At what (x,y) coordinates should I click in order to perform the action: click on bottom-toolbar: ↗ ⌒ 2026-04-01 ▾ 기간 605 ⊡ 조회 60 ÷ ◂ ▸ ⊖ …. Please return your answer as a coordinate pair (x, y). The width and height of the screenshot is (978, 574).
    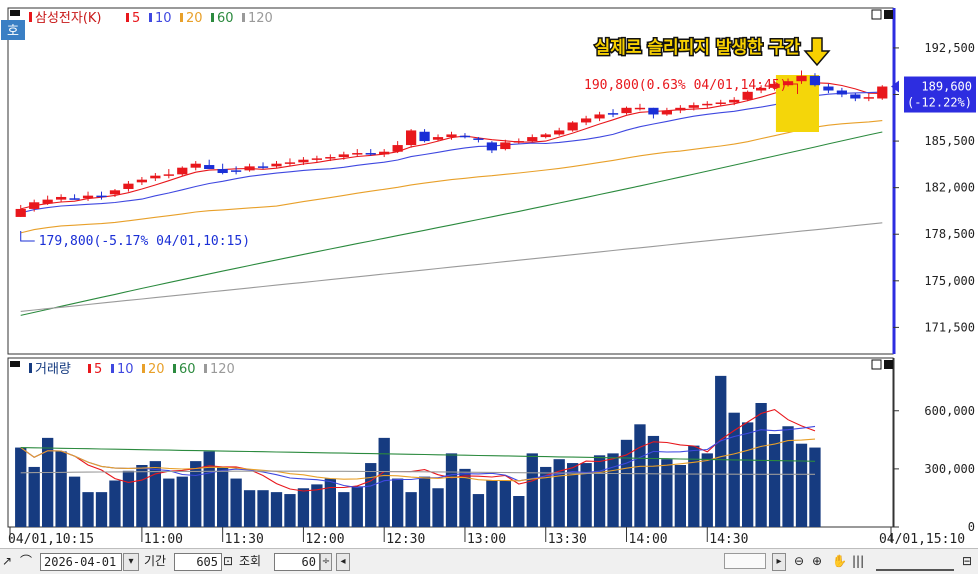
    Looking at the image, I should click on (489, 561).